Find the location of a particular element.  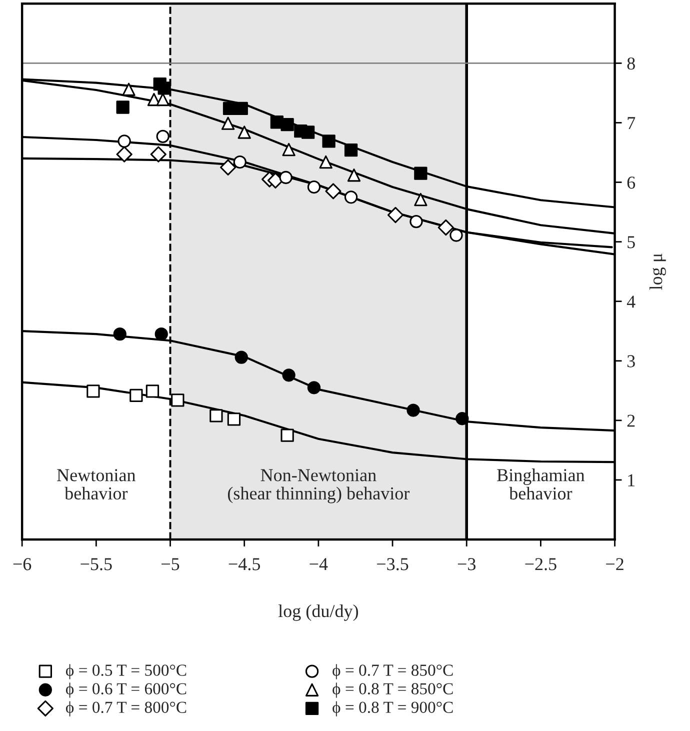

legend-label: ϕ = 0.7 T = 800°C is located at coordinates (126, 708).